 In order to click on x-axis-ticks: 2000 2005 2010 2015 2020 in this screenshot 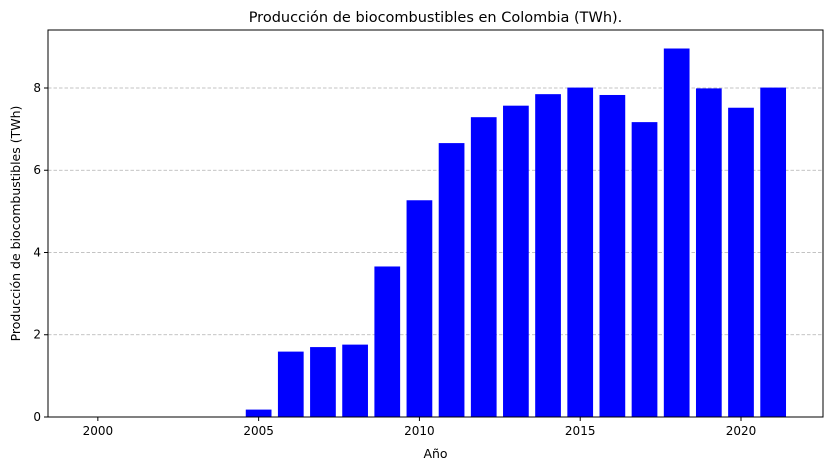, I will do `click(420, 427)`.